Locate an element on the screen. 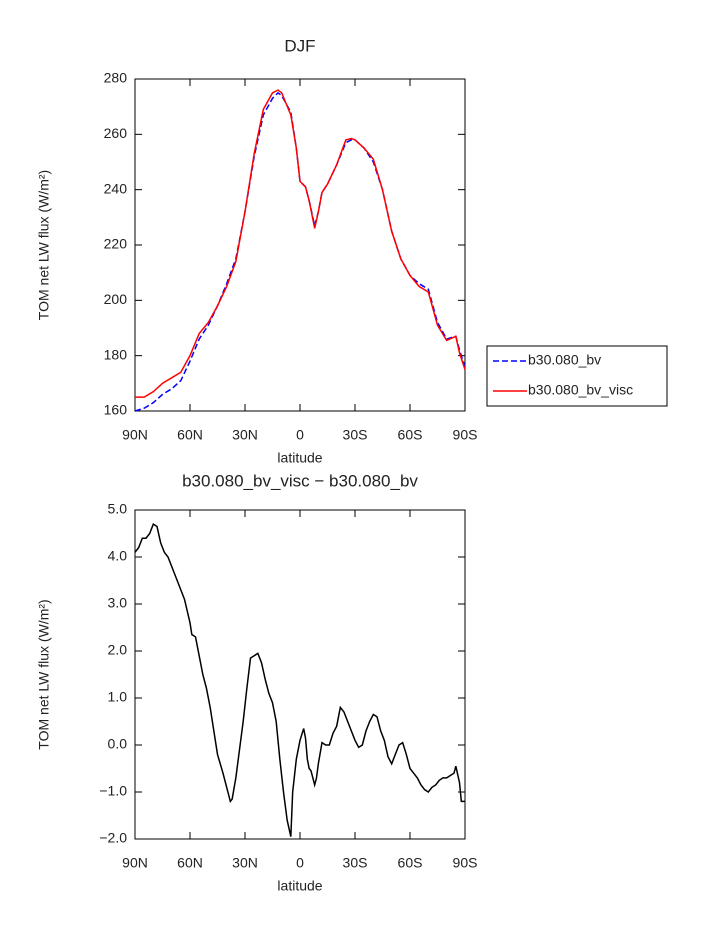 This screenshot has width=723, height=935. chart-title: b30.080_bv_visc − b30.080_bv is located at coordinates (300, 480).